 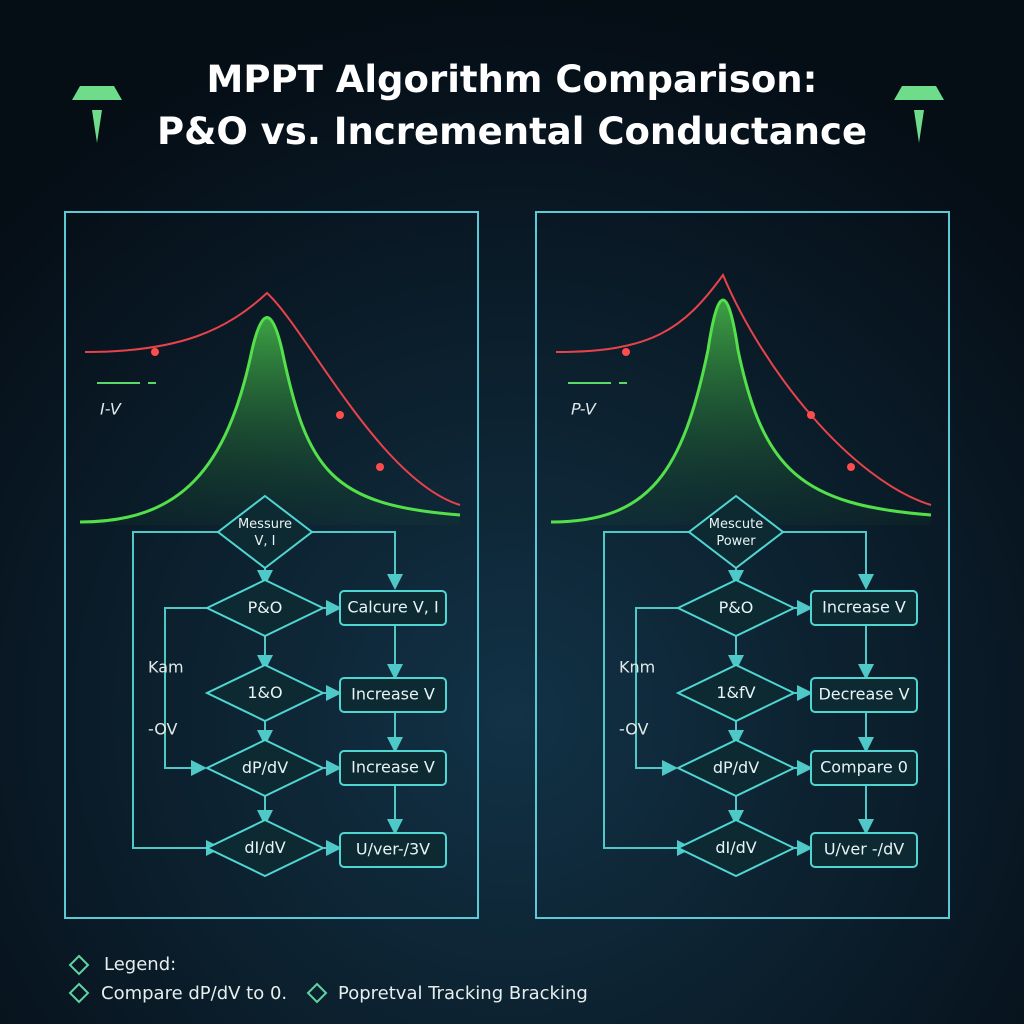 I want to click on box-label: U/ver-/3V, so click(x=393, y=849).